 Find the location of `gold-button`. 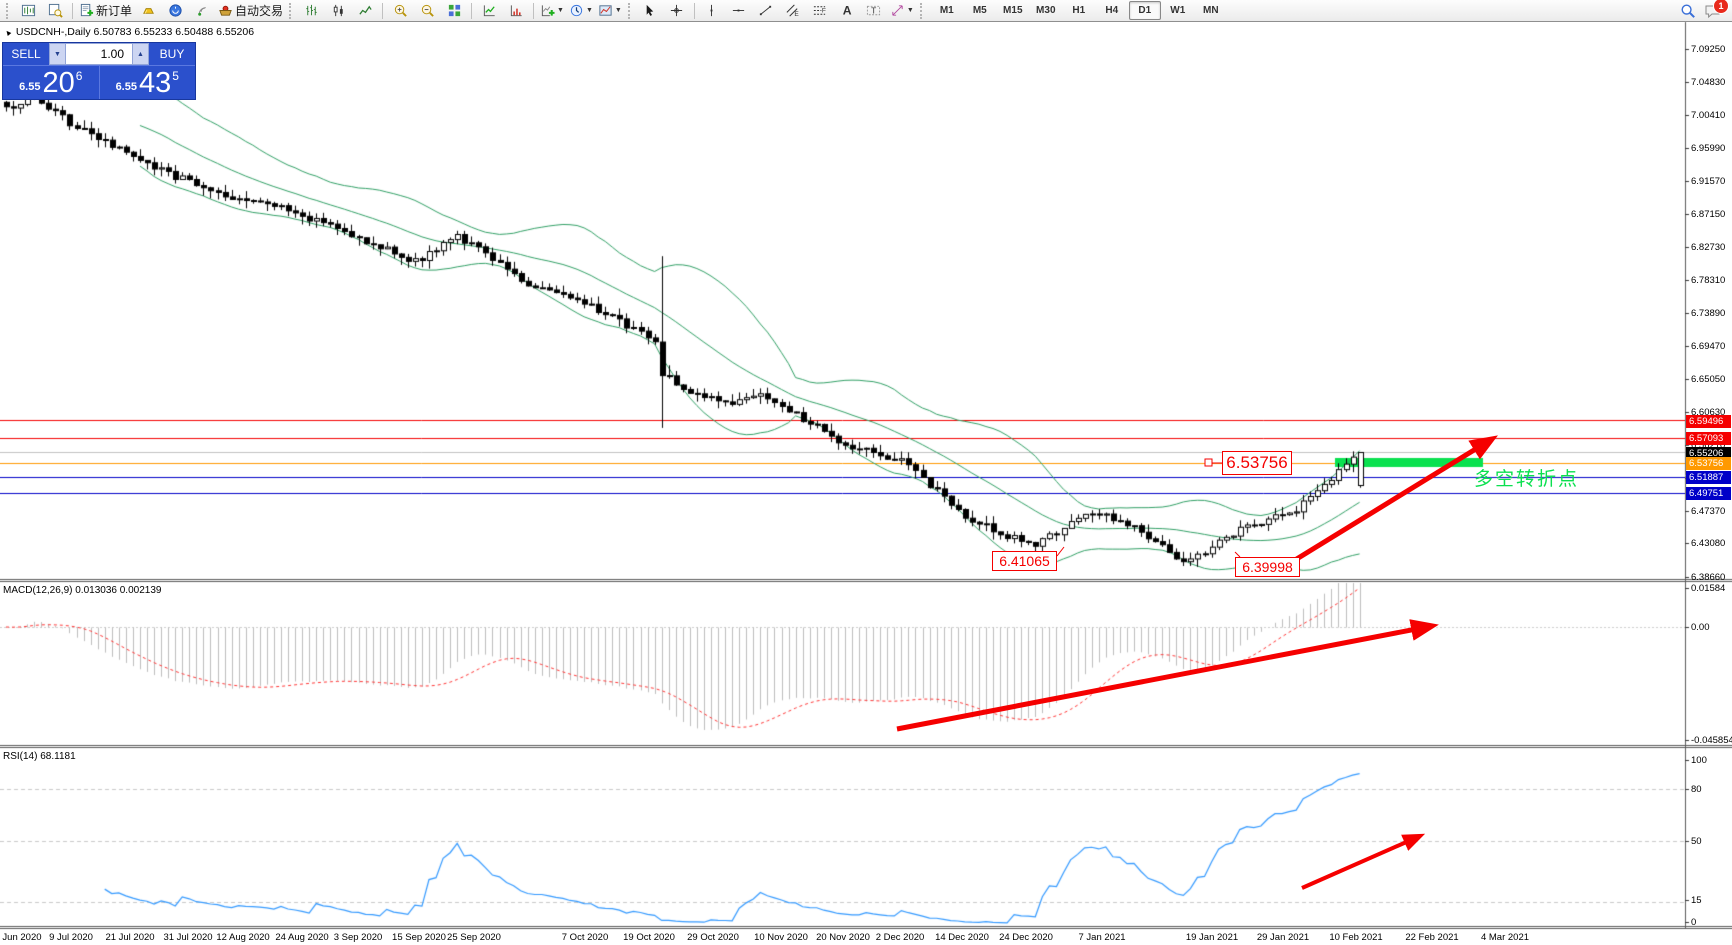

gold-button is located at coordinates (148, 11).